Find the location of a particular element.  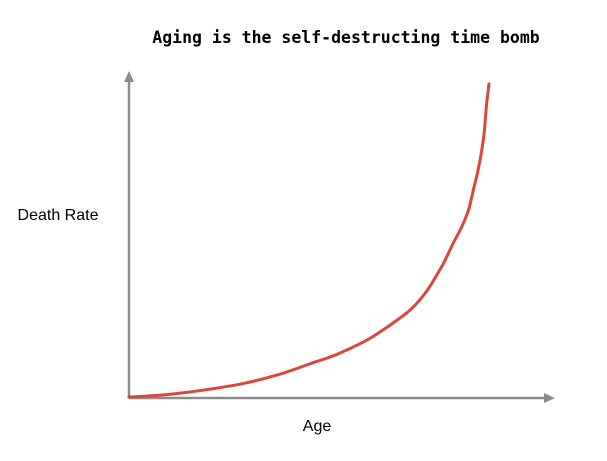

chart-title: Aging is the self-destructing time bomb is located at coordinates (345, 37).